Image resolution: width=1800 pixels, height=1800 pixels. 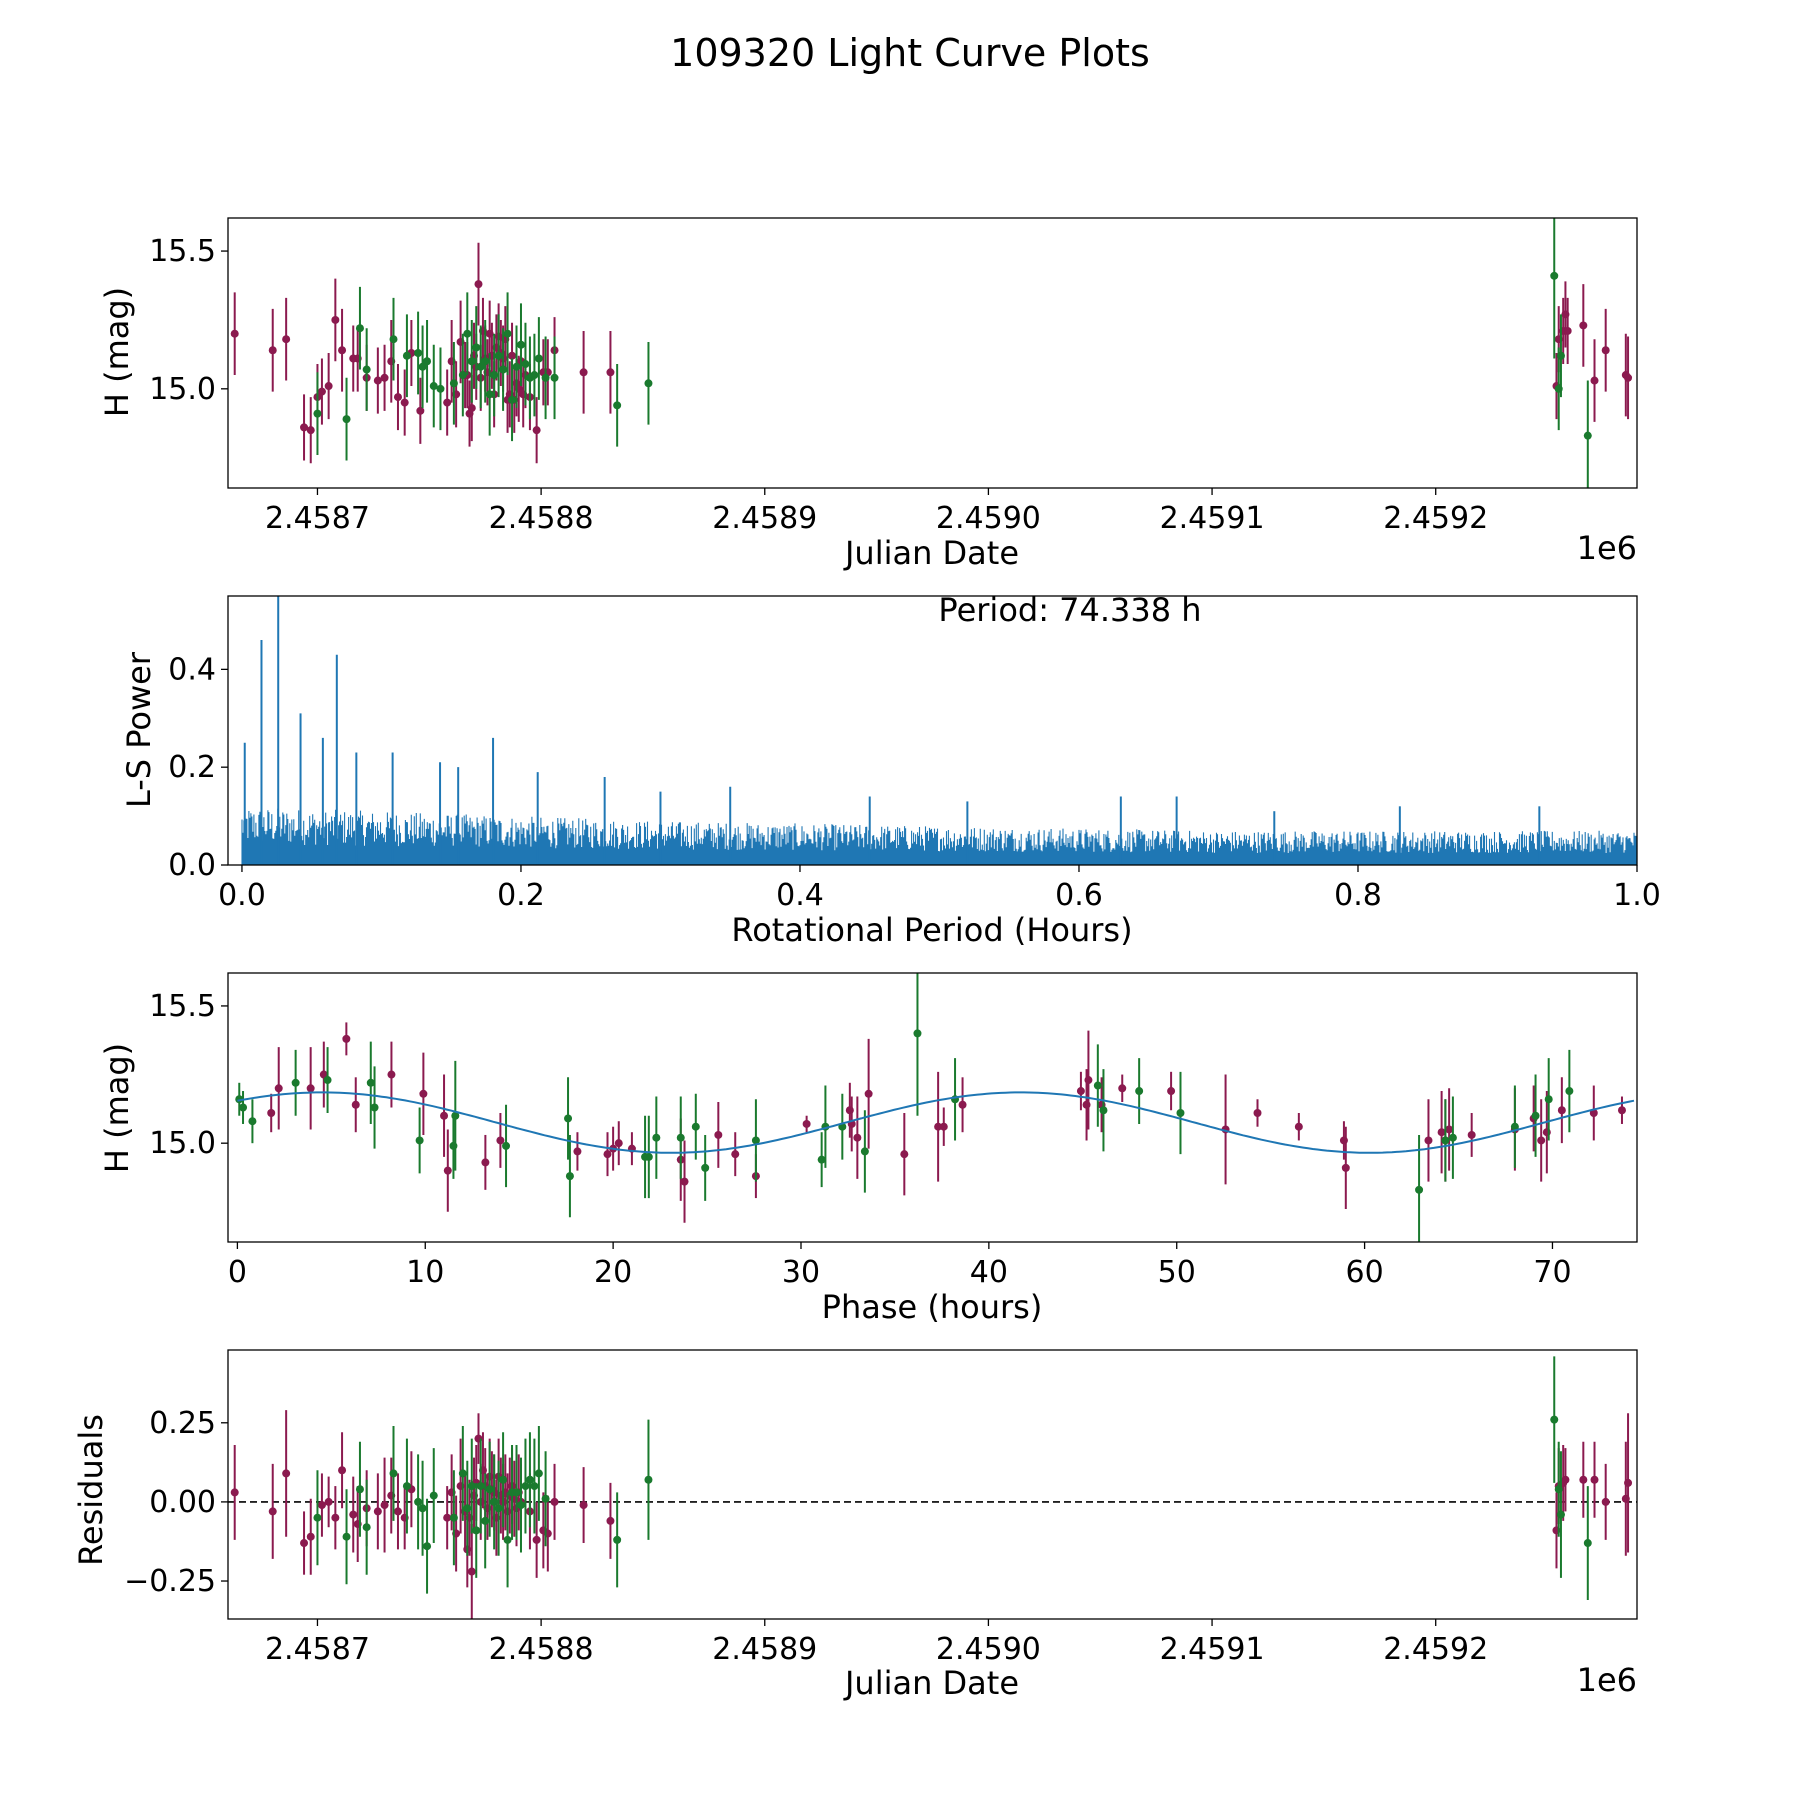 I want to click on periodogram-trace, so click(x=939, y=835).